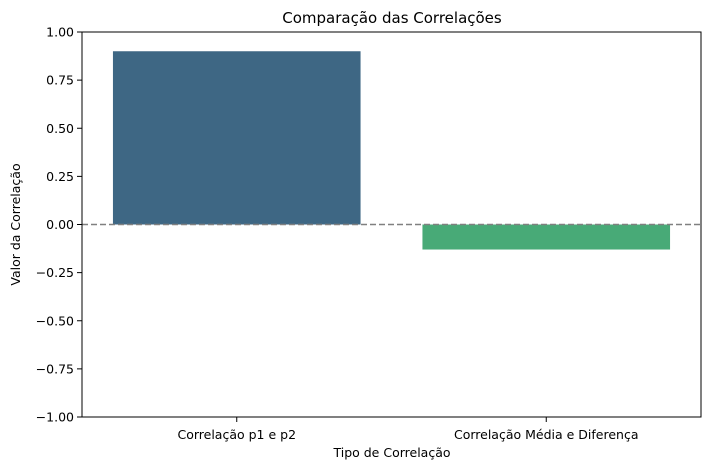 The height and width of the screenshot is (471, 711). What do you see at coordinates (55, 368) in the screenshot?
I see `y-tick-label: −0.75` at bounding box center [55, 368].